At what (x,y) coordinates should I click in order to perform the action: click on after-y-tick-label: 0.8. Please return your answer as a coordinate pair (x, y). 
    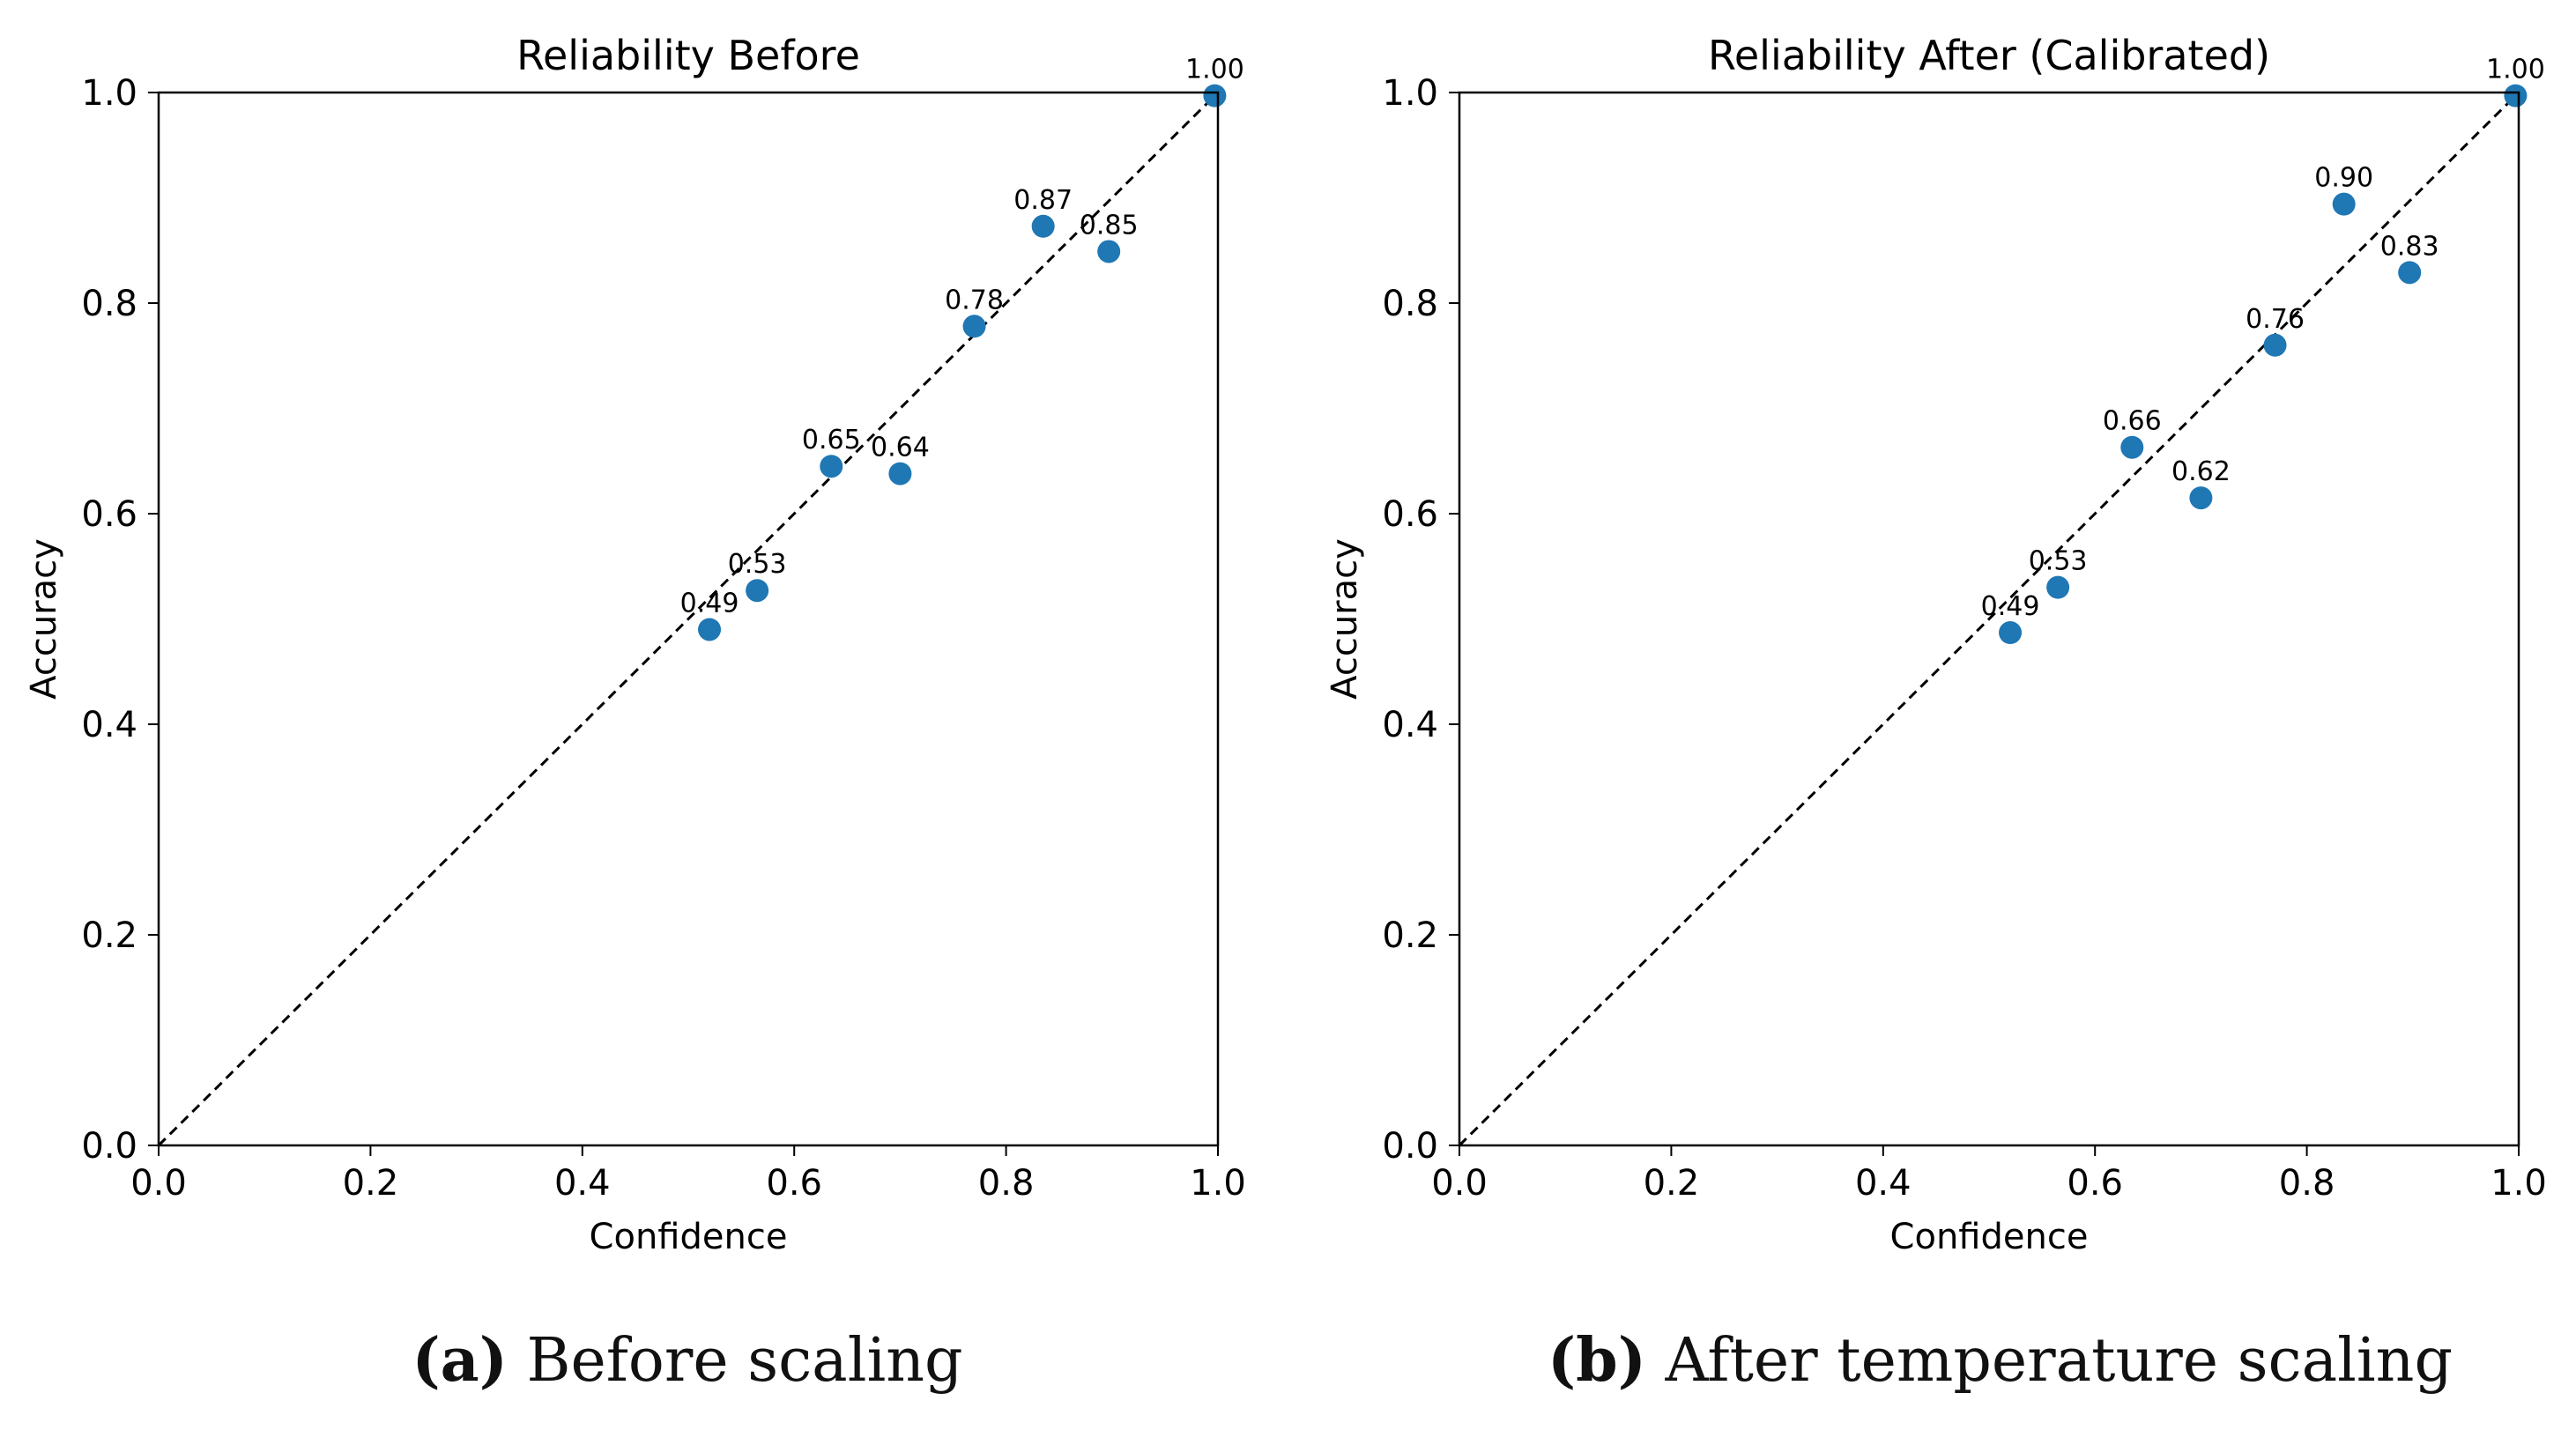
    Looking at the image, I should click on (1410, 304).